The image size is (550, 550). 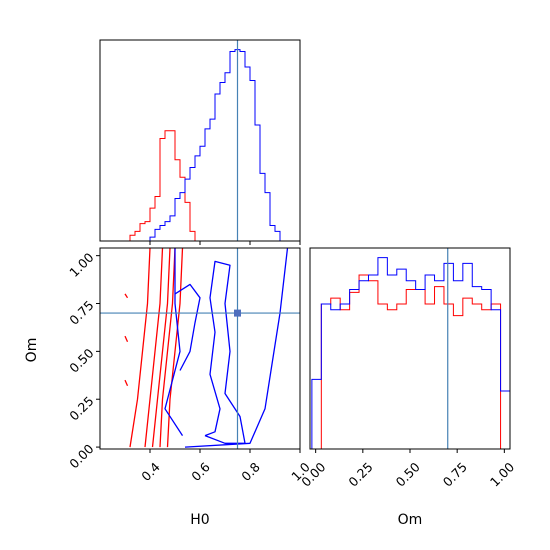 What do you see at coordinates (502, 474) in the screenshot?
I see `hist-om-x-tick-label-4: 1.00` at bounding box center [502, 474].